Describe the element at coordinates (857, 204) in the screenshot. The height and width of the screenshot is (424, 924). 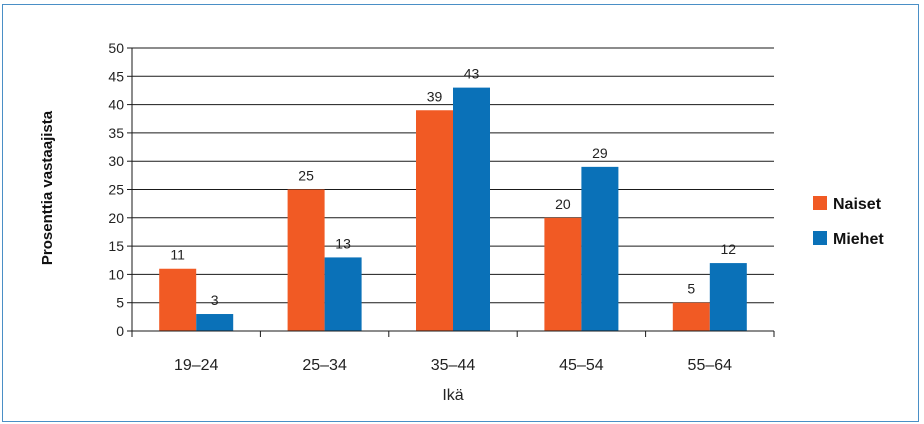
I see `legend-label-naiset: Naiset` at that location.